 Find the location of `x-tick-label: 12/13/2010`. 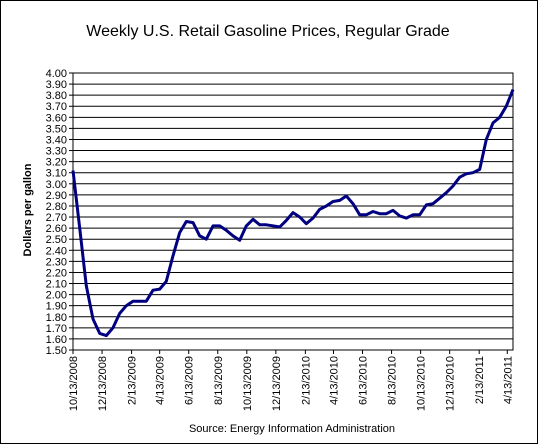

x-tick-label: 12/13/2010 is located at coordinates (451, 383).